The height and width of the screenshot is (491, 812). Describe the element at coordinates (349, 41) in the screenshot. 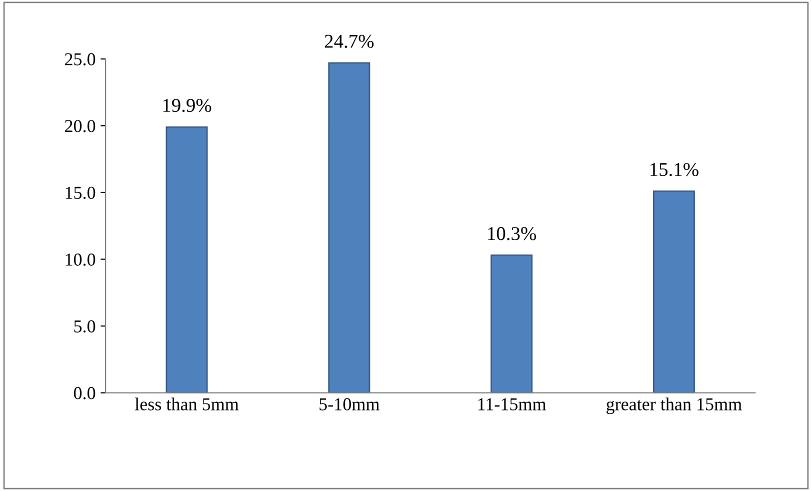

I see `data-label: 24.7%` at that location.